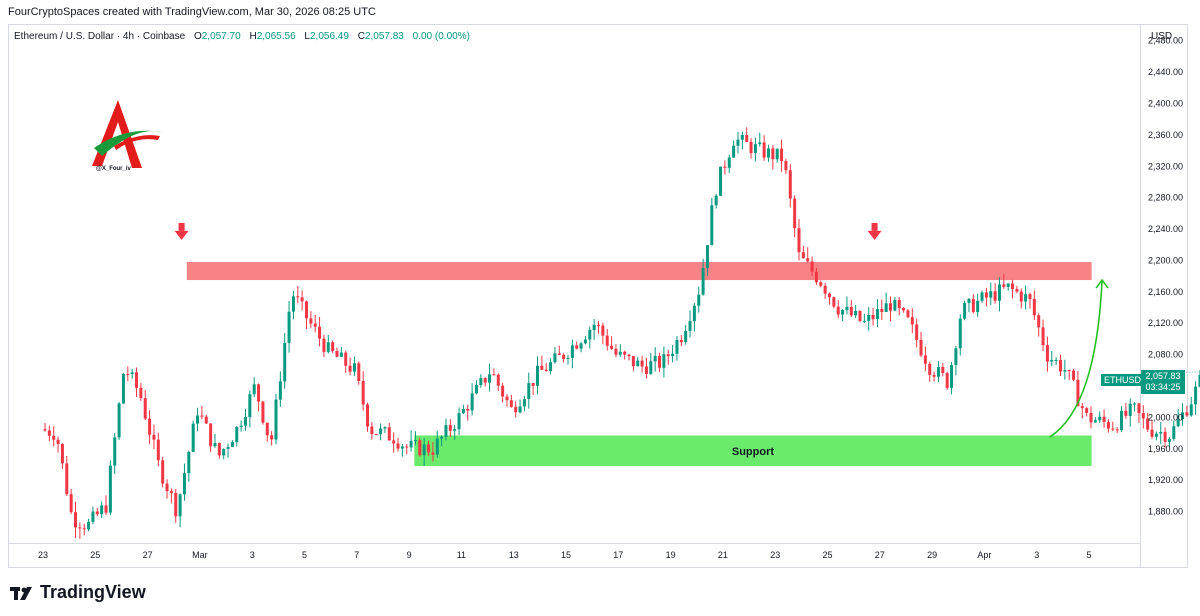  What do you see at coordinates (1165, 229) in the screenshot?
I see `price-tick-label: 2,240.00` at bounding box center [1165, 229].